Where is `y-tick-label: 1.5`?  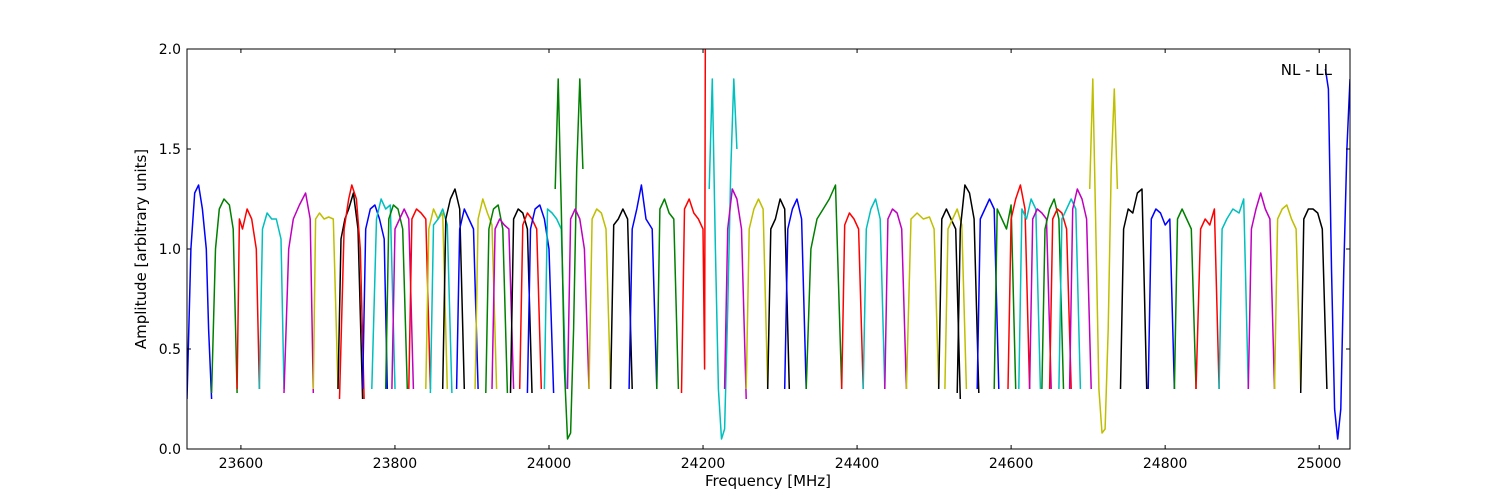
y-tick-label: 1.5 is located at coordinates (170, 150).